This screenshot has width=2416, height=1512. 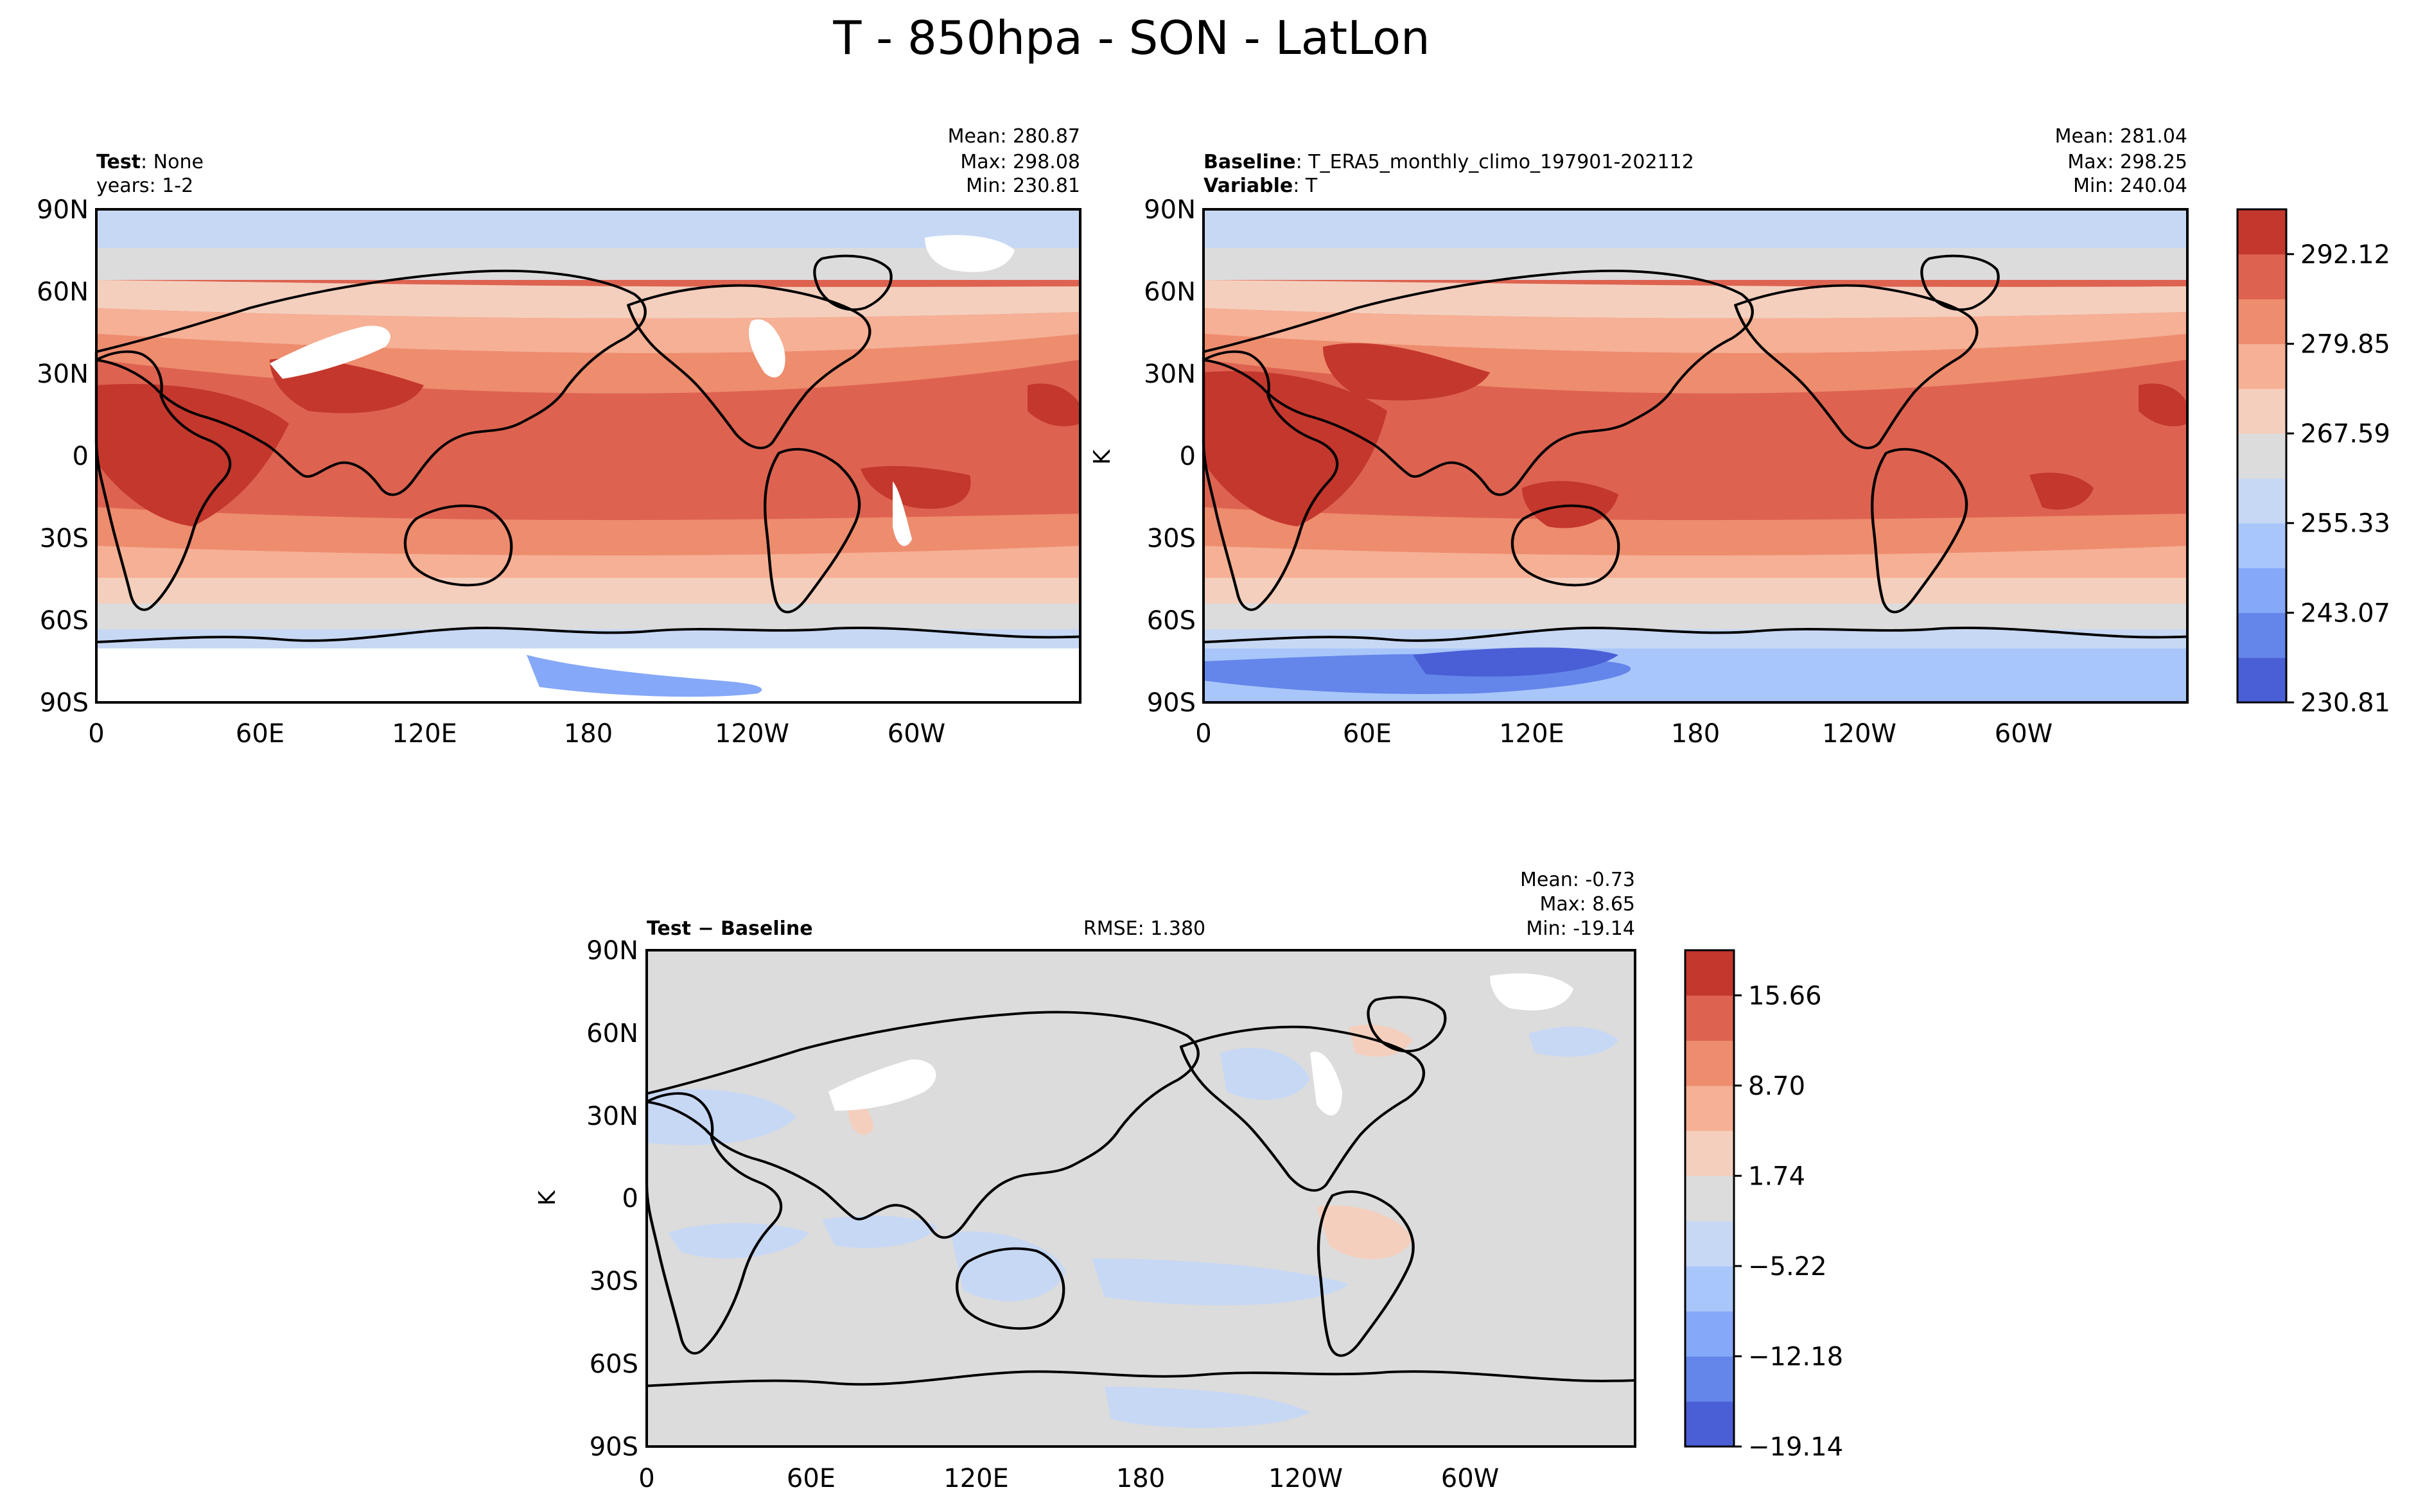 I want to click on test-ytick-3: 0, so click(x=81, y=456).